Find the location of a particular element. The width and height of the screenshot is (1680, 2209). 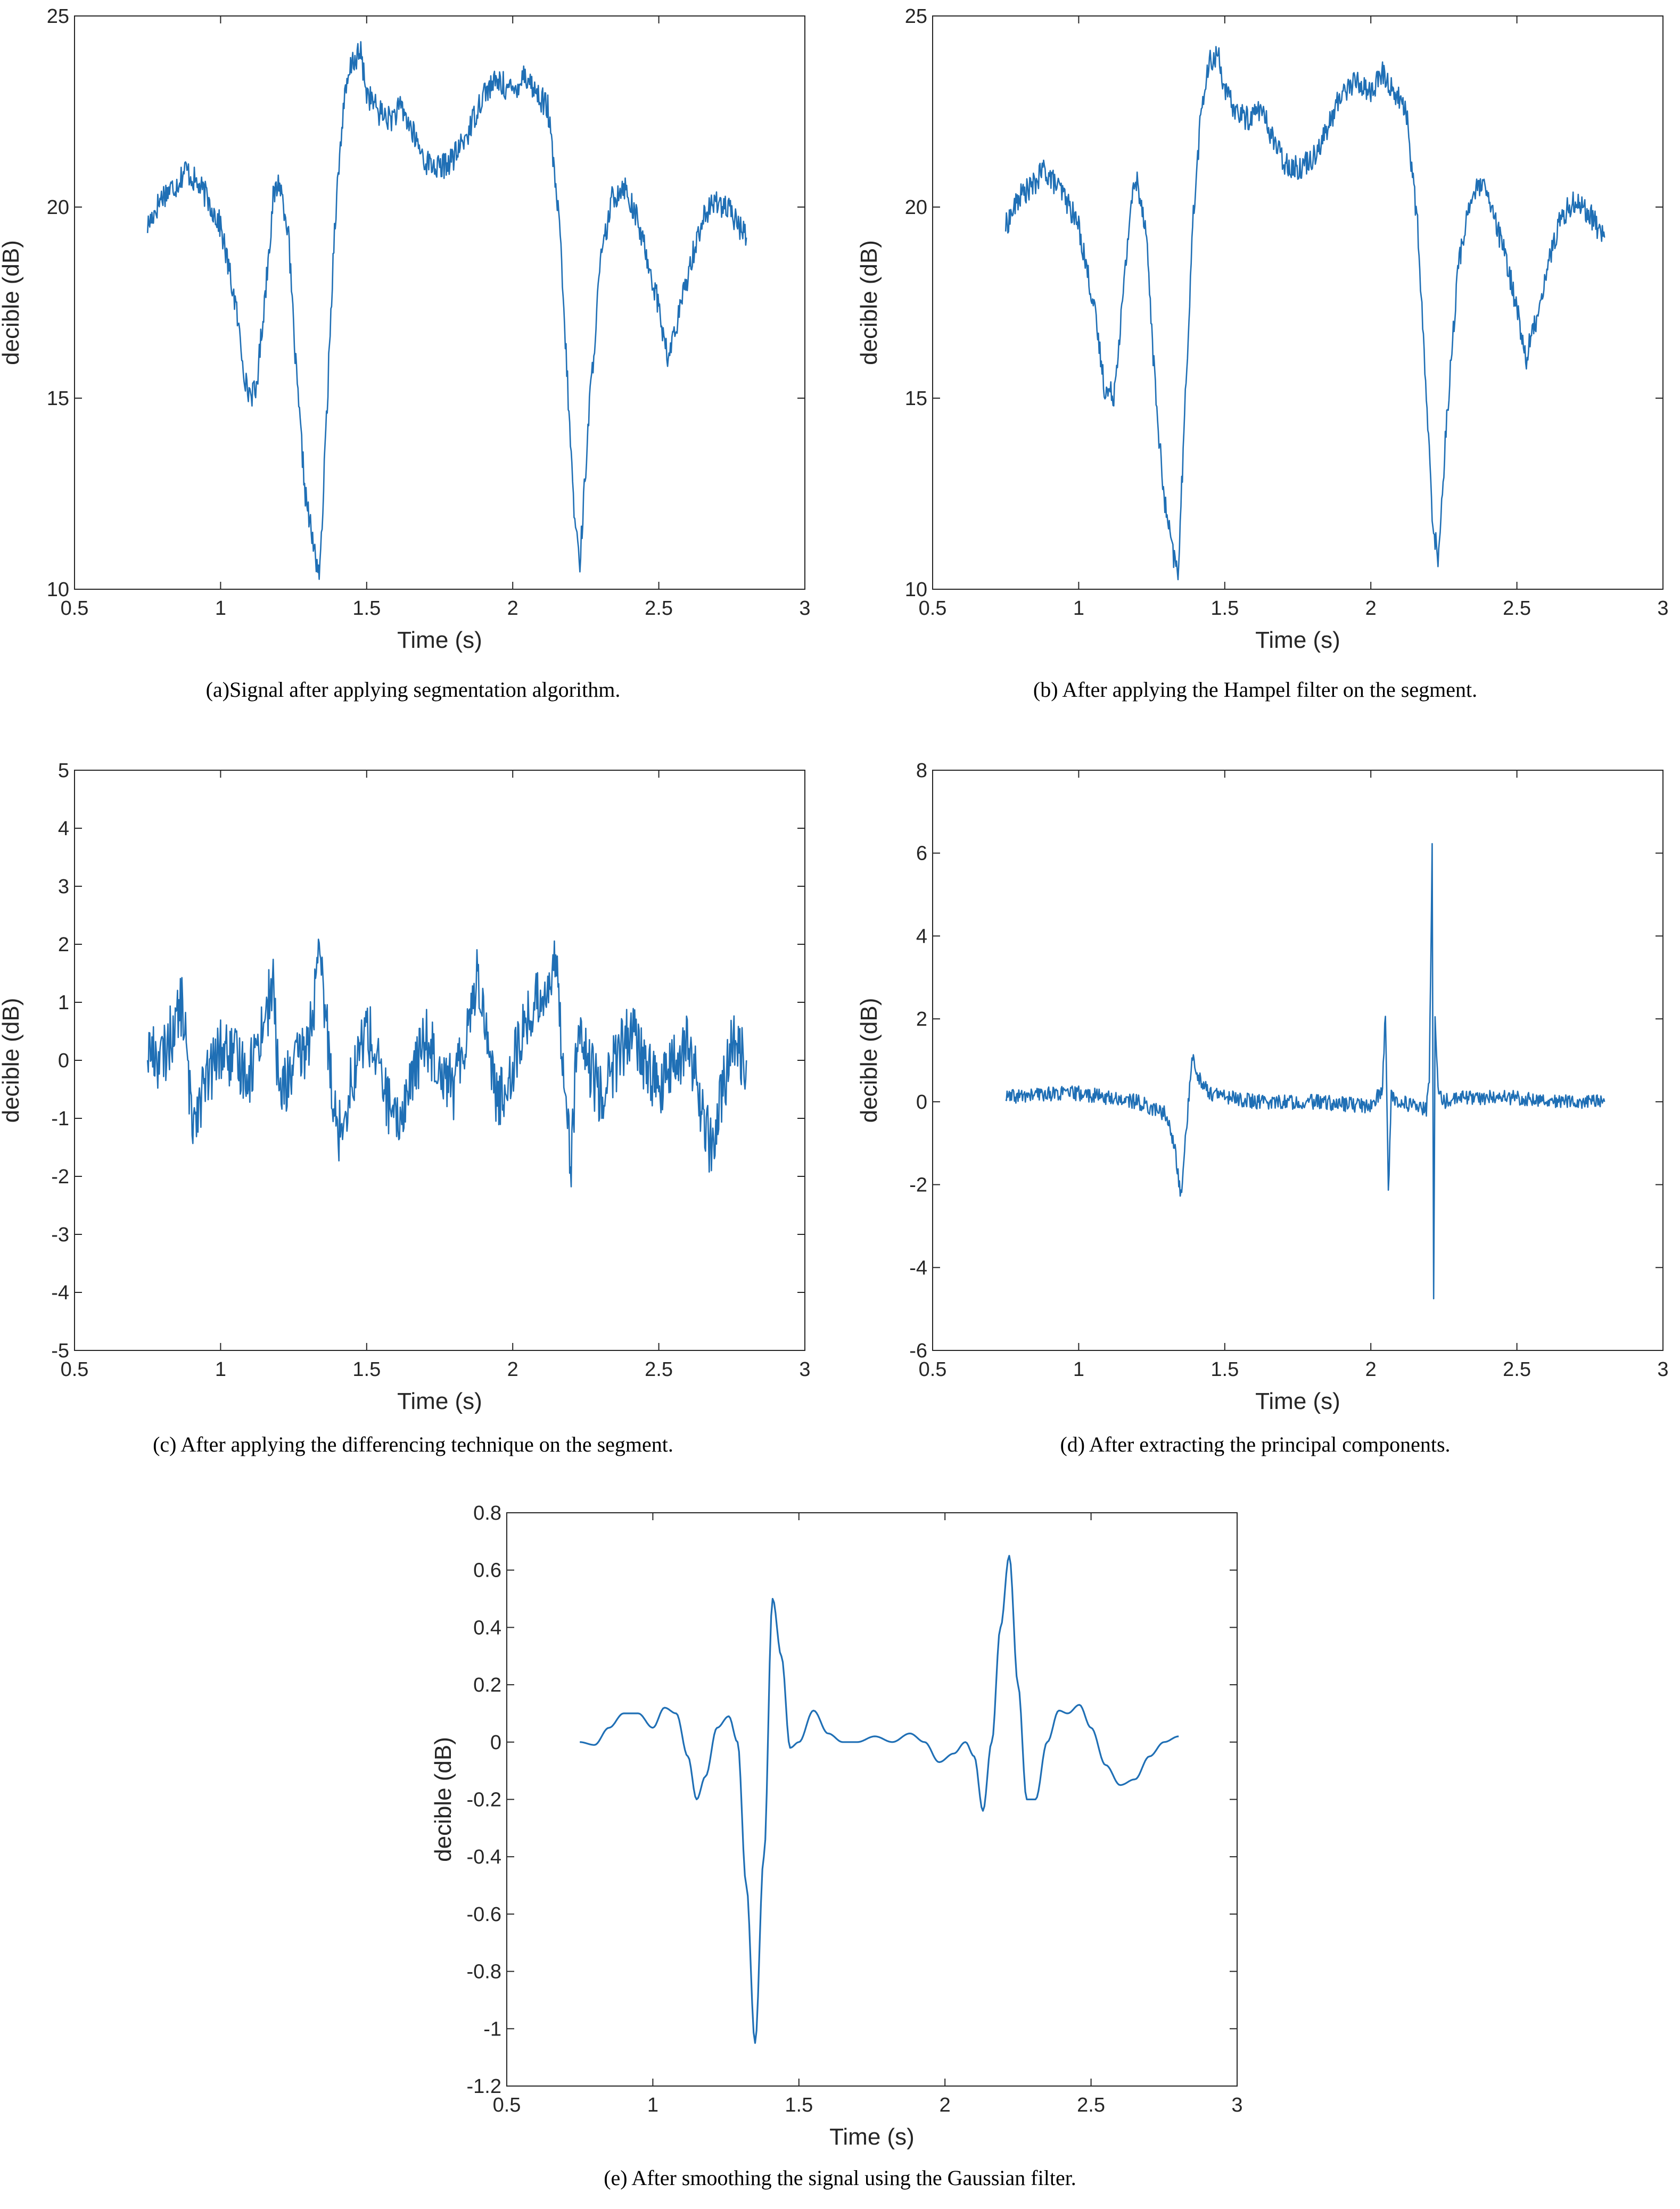

y-tick-label: 5 is located at coordinates (63, 771).